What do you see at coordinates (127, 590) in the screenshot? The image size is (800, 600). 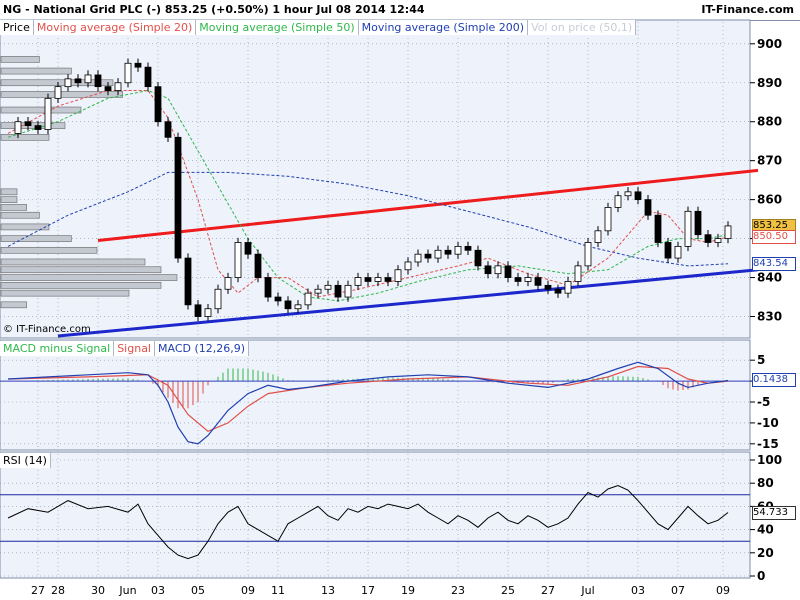 I see `x-tick-label: Jun` at bounding box center [127, 590].